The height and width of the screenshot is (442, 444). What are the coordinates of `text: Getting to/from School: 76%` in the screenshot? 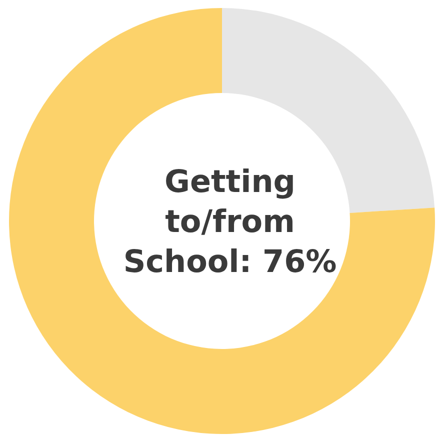 It's located at (230, 222).